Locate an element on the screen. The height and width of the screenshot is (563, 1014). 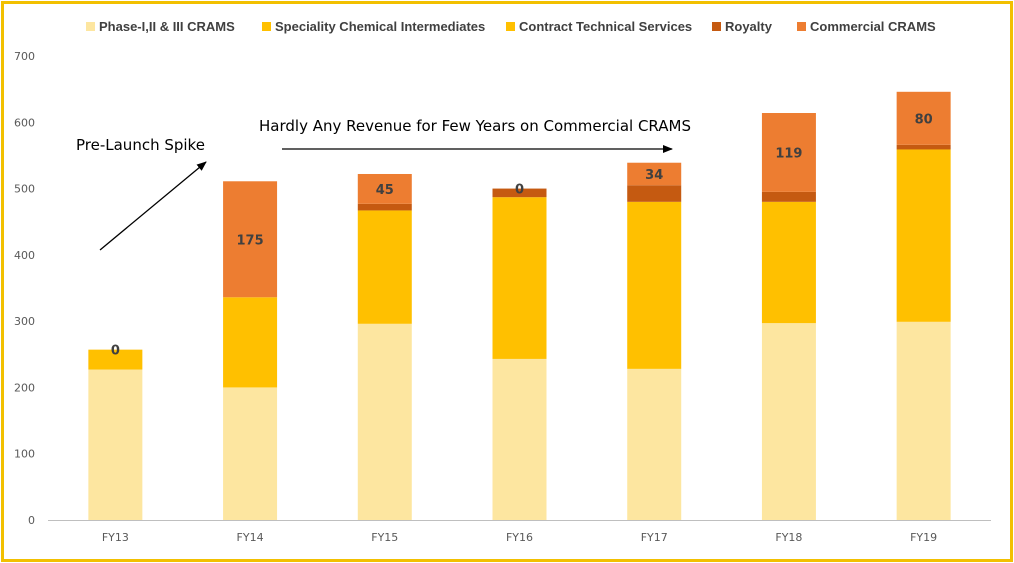
y-axis: 0 100 200 300 400 500 600 700 is located at coordinates (24, 288).